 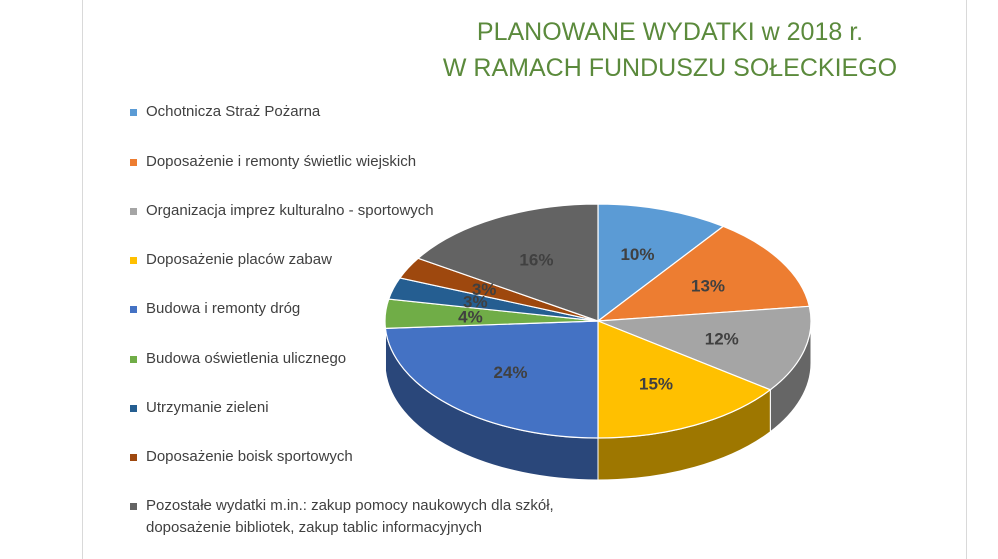 I want to click on pie-data-label: 4%, so click(x=470, y=317).